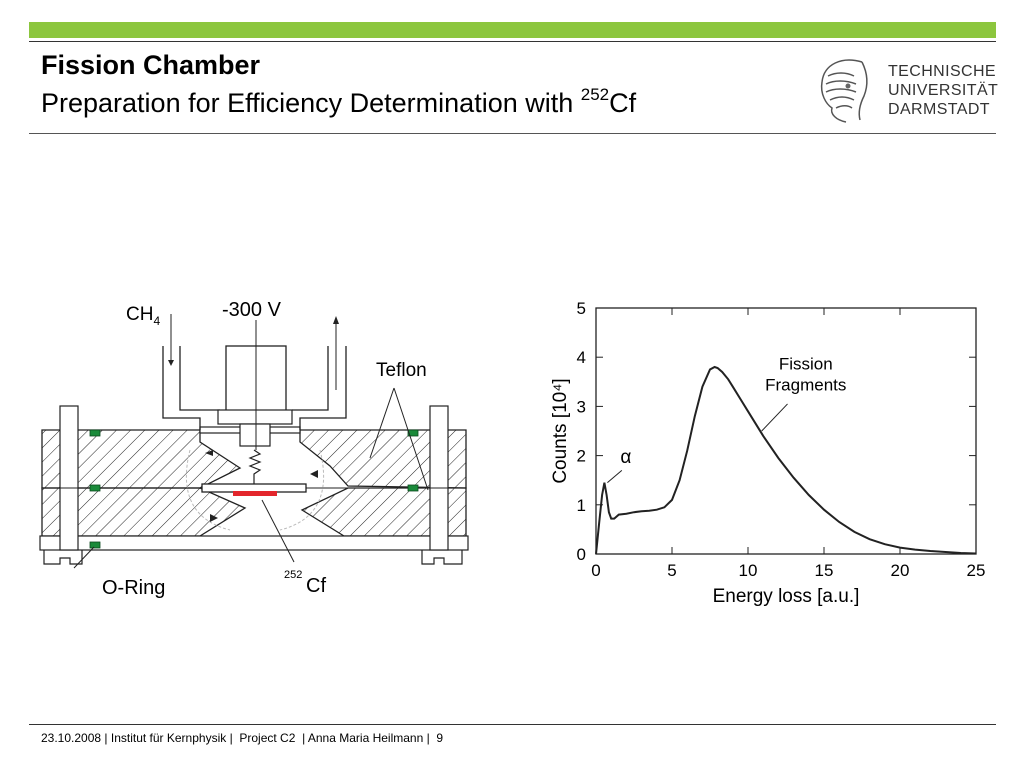 The width and height of the screenshot is (1024, 768). I want to click on y-tick-label: 0, so click(581, 554).